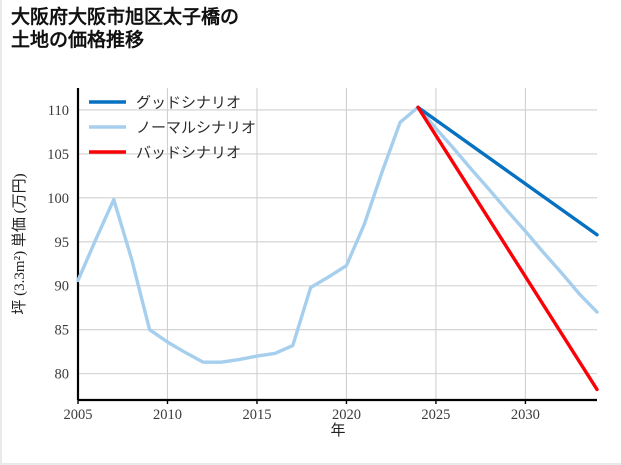 The height and width of the screenshot is (465, 621). I want to click on page-title: 大阪府大阪市旭区太子橋の 土地の価格推移, so click(125, 29).